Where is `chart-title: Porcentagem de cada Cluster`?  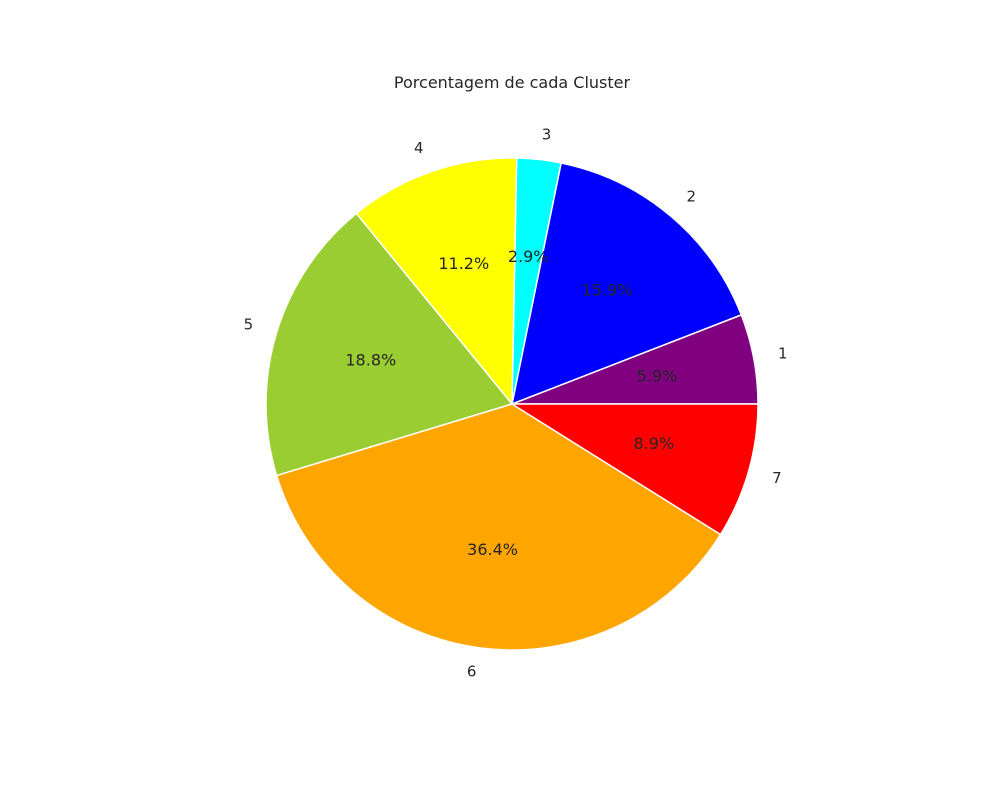 chart-title: Porcentagem de cada Cluster is located at coordinates (512, 82).